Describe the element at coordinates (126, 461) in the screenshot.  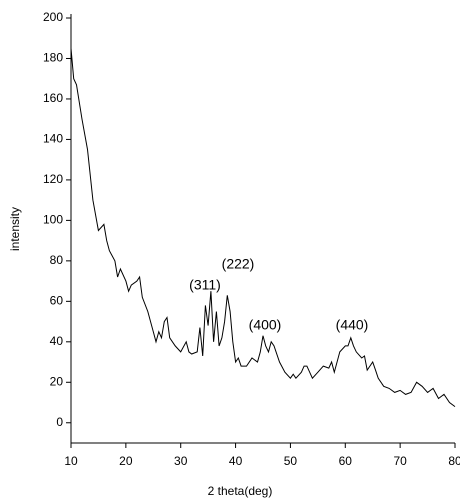
I see `x-tick-label: 20` at that location.